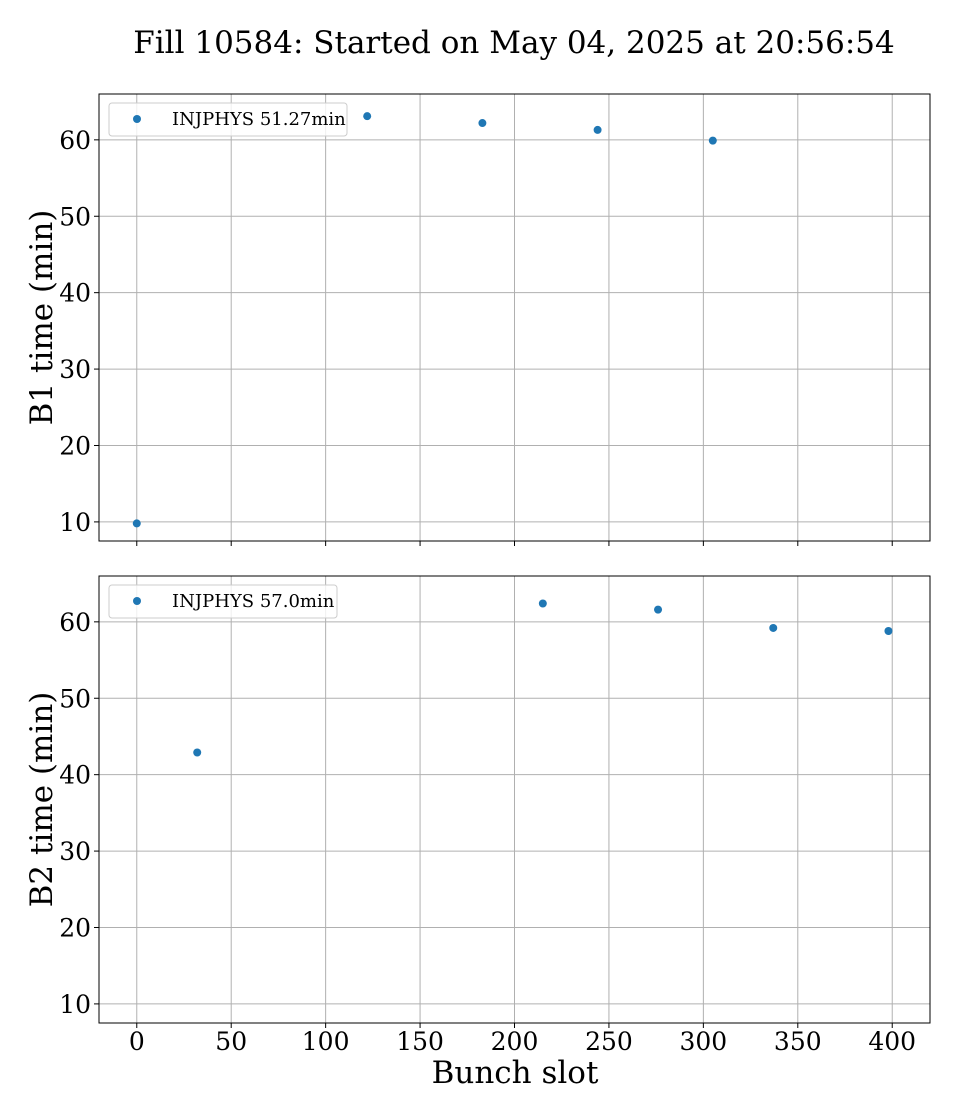  What do you see at coordinates (892, 1041) in the screenshot?
I see `x-tick-label: 400` at bounding box center [892, 1041].